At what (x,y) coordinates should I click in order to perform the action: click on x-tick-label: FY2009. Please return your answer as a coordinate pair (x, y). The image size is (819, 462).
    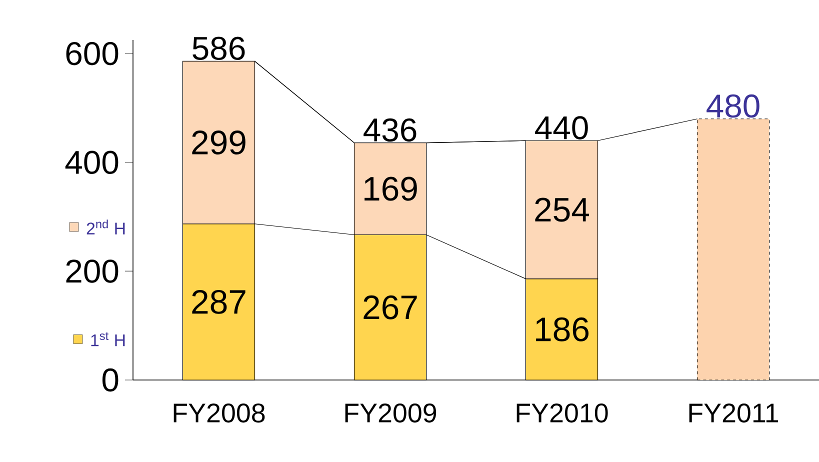
    Looking at the image, I should click on (390, 413).